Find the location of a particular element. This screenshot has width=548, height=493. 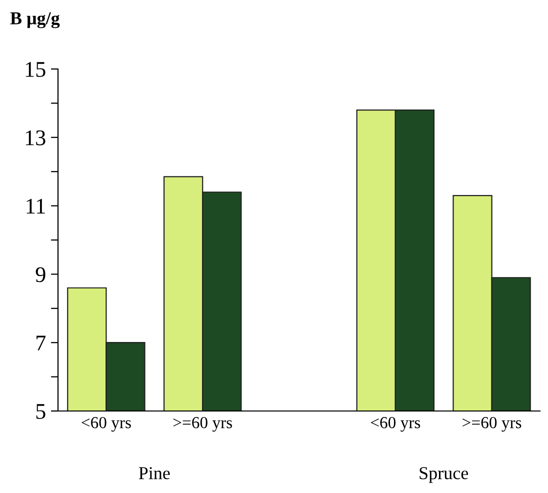

chart-title: B μg/g is located at coordinates (35, 20).